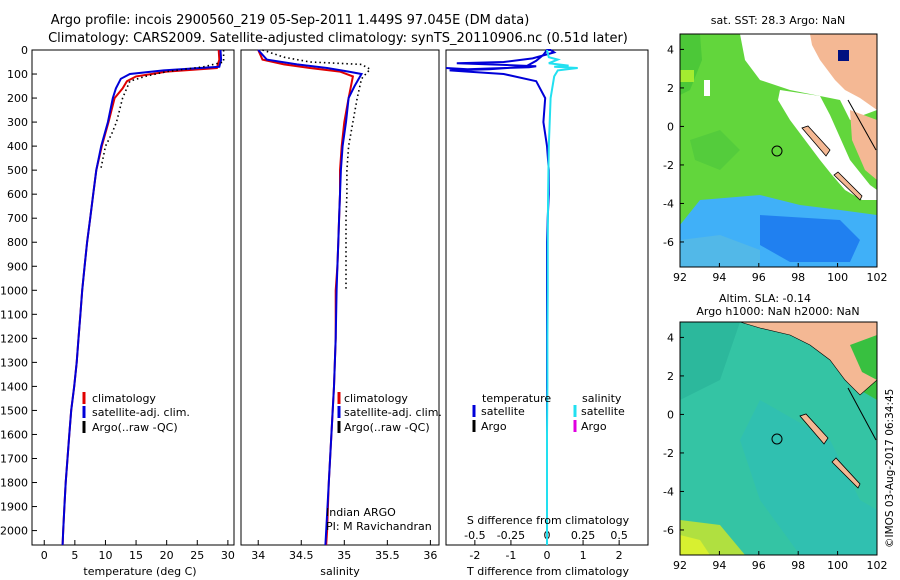 This screenshot has height=580, width=900. What do you see at coordinates (670, 88) in the screenshot?
I see `lat-tick-label: 2` at bounding box center [670, 88].